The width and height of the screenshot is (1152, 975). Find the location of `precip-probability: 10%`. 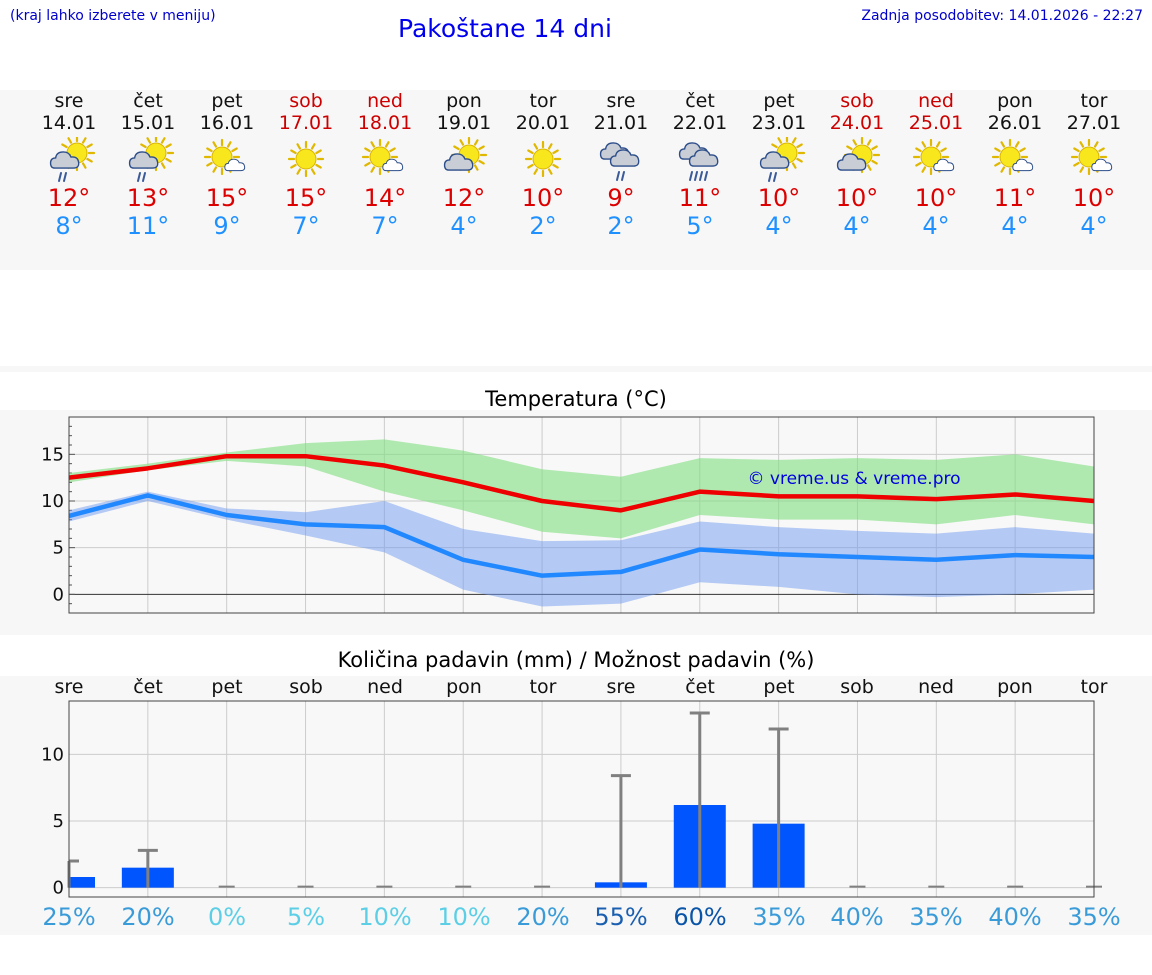

precip-probability: 10% is located at coordinates (385, 917).